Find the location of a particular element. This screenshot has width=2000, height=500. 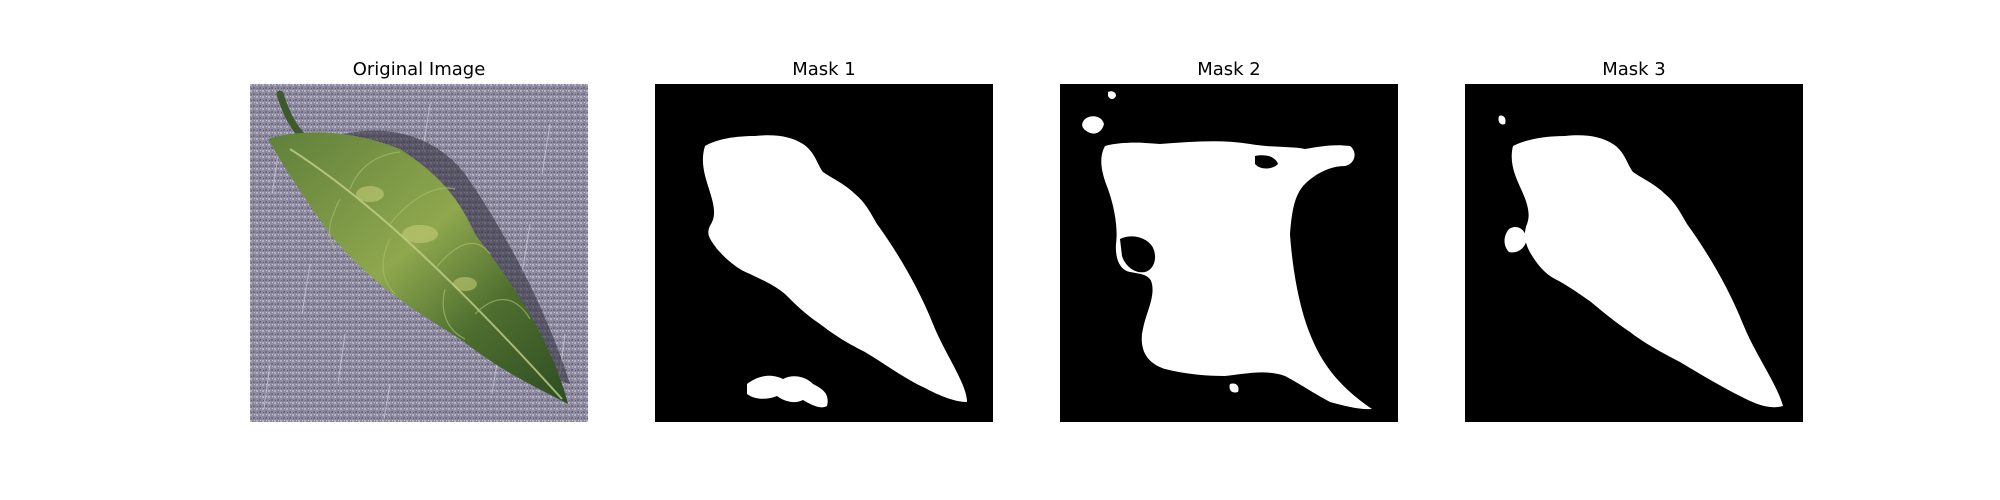

panel-title: Mask 1 is located at coordinates (824, 69).